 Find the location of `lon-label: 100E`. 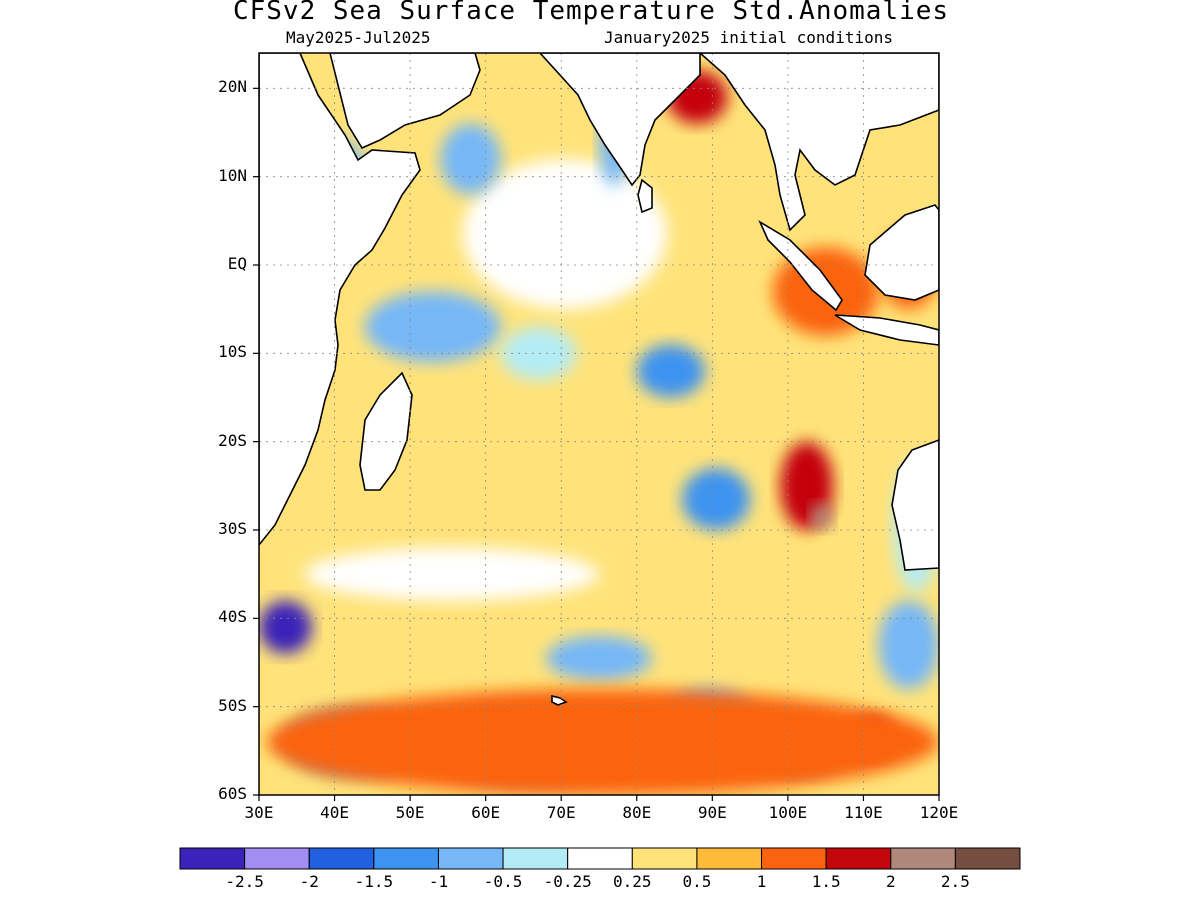

lon-label: 100E is located at coordinates (788, 812).